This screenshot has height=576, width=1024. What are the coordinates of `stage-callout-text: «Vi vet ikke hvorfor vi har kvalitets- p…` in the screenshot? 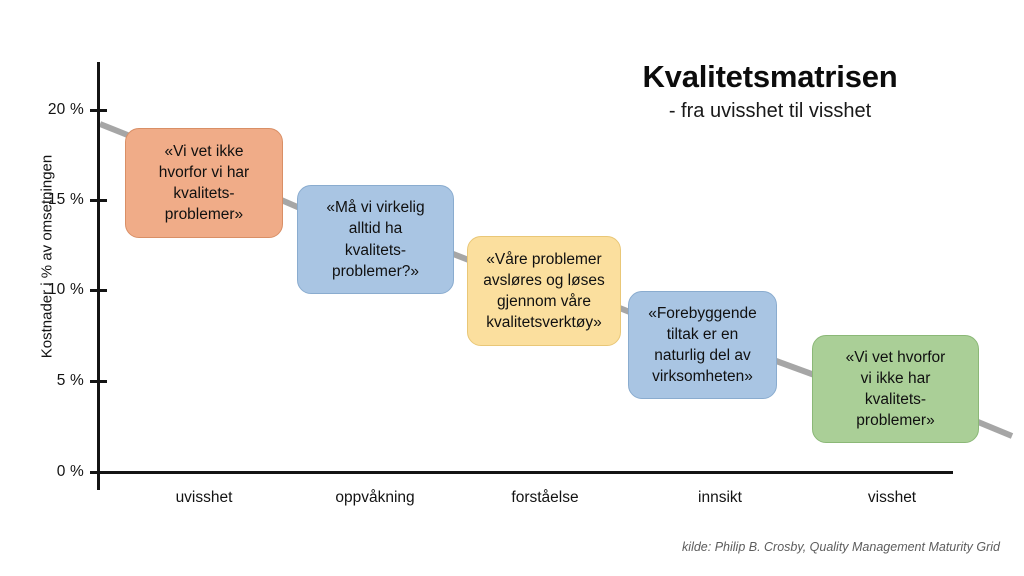 It's located at (204, 183).